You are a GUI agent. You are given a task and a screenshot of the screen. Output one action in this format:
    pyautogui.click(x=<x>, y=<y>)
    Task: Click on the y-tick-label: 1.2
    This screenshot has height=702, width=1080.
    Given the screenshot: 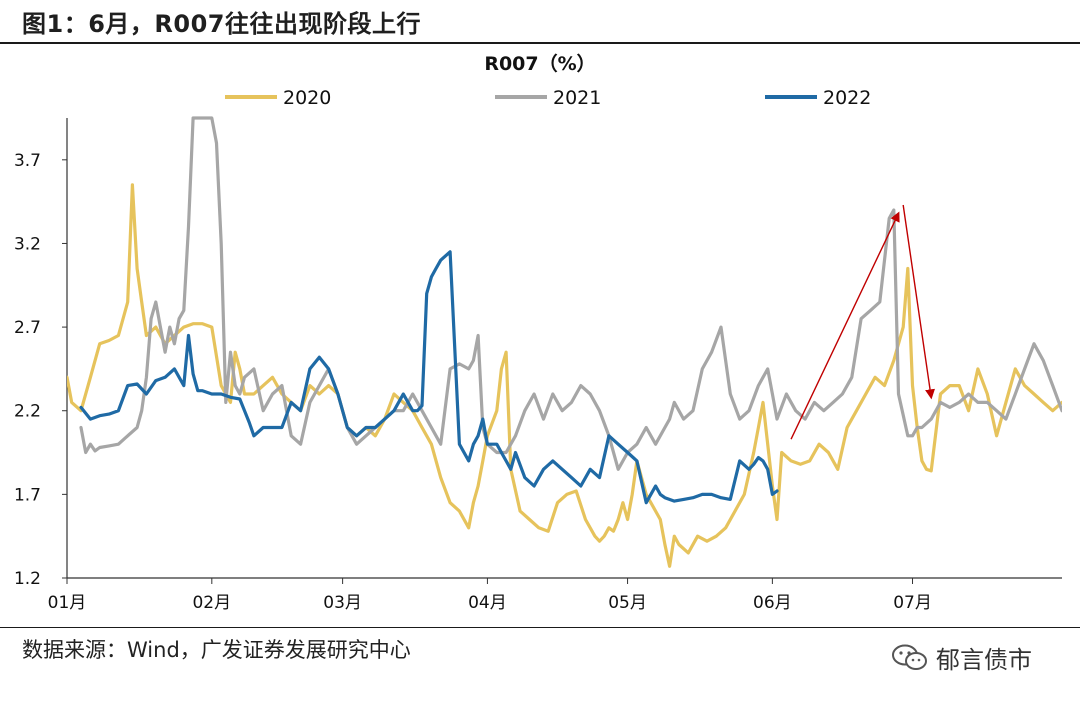 What is the action you would take?
    pyautogui.click(x=27, y=579)
    